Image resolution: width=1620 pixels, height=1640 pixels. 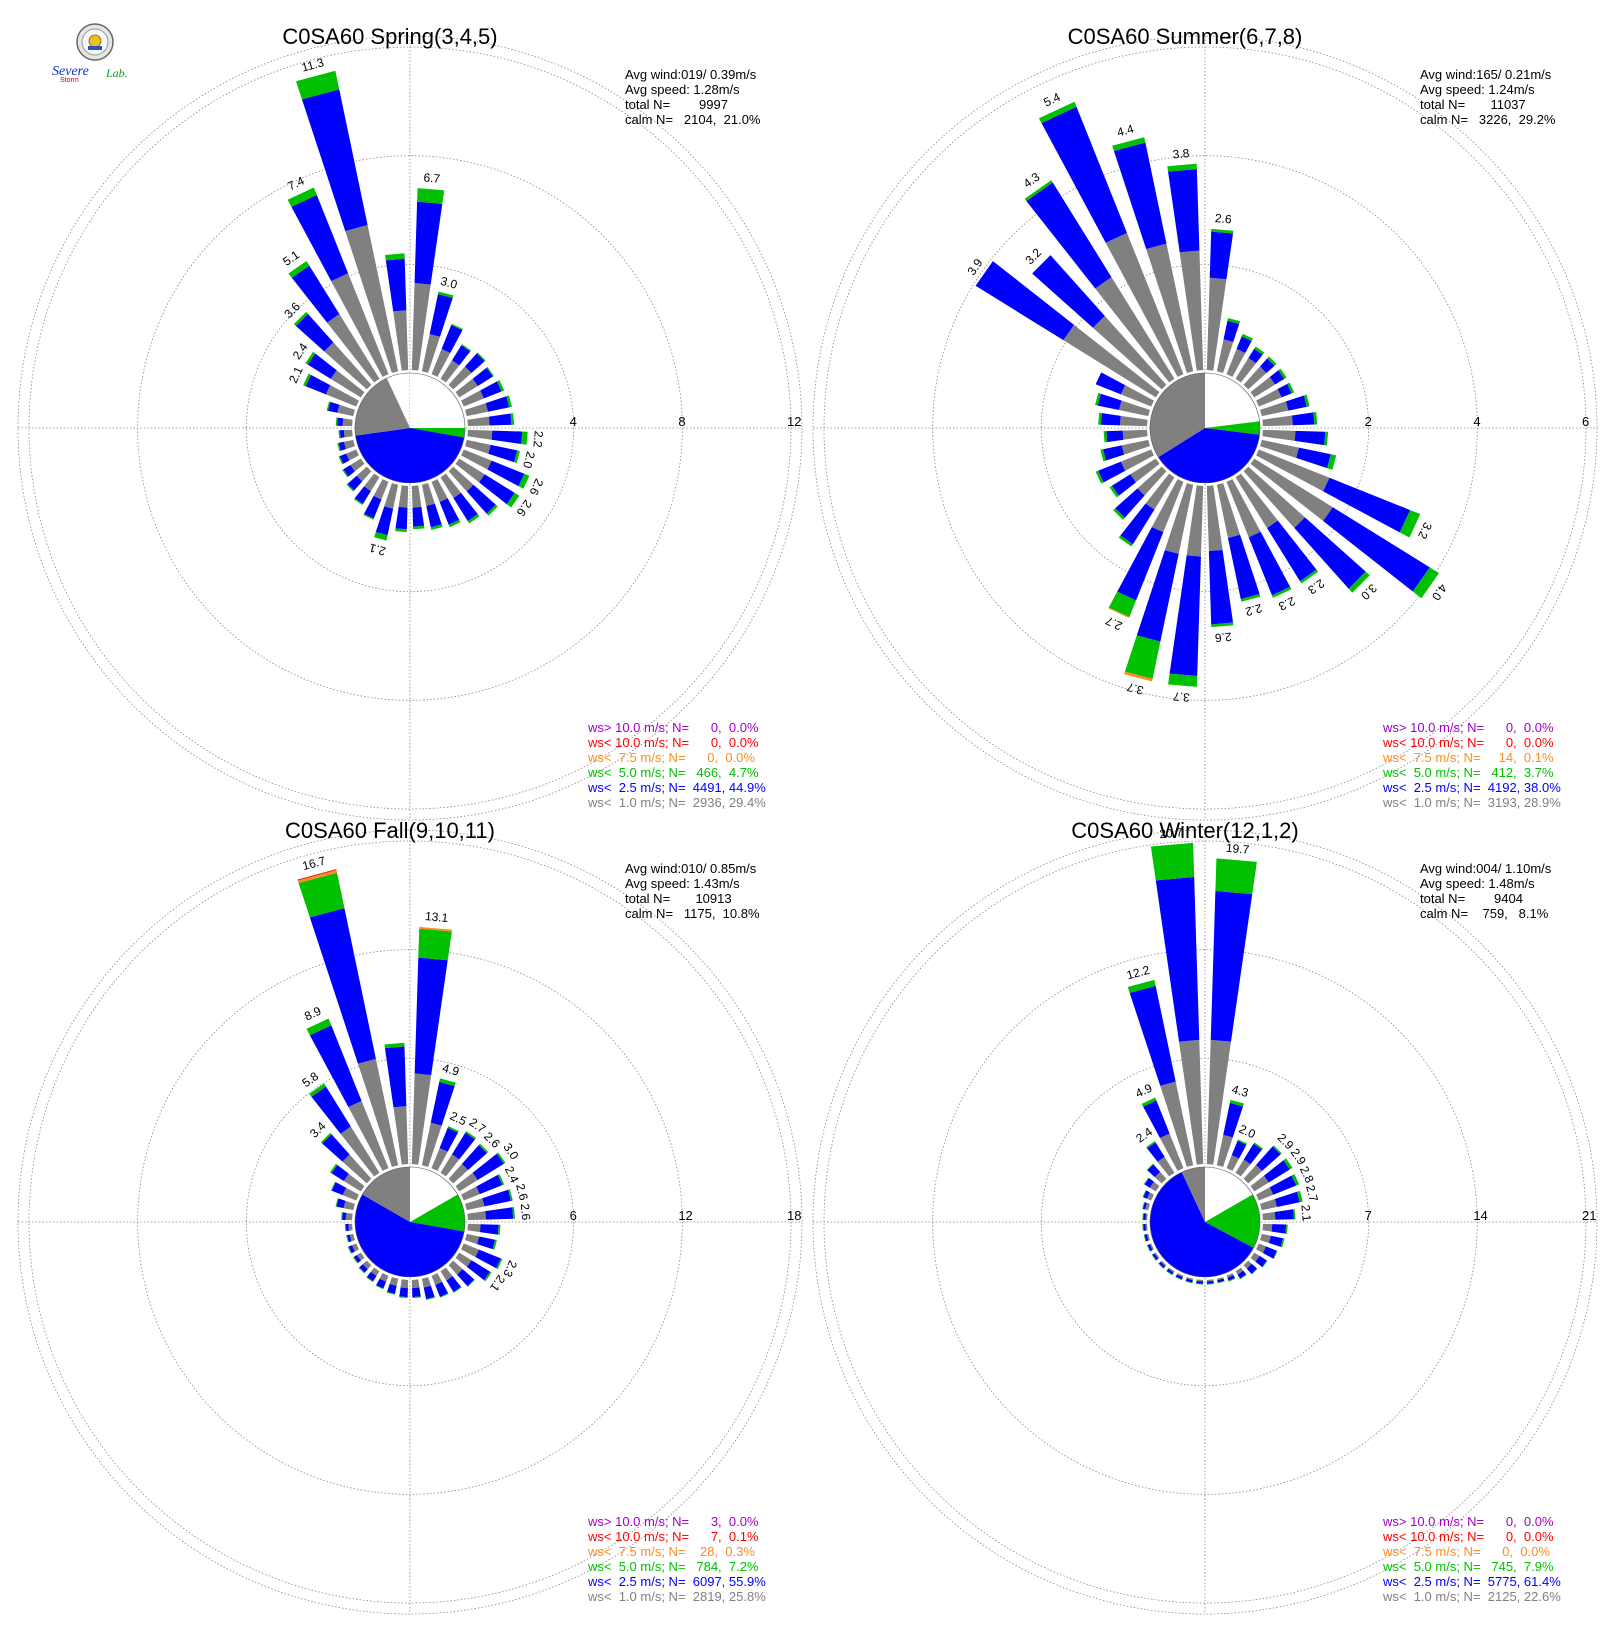 What do you see at coordinates (673, 1566) in the screenshot?
I see `legend-entry: ws< 5.0 m/s; N= 784, 7.2%` at bounding box center [673, 1566].